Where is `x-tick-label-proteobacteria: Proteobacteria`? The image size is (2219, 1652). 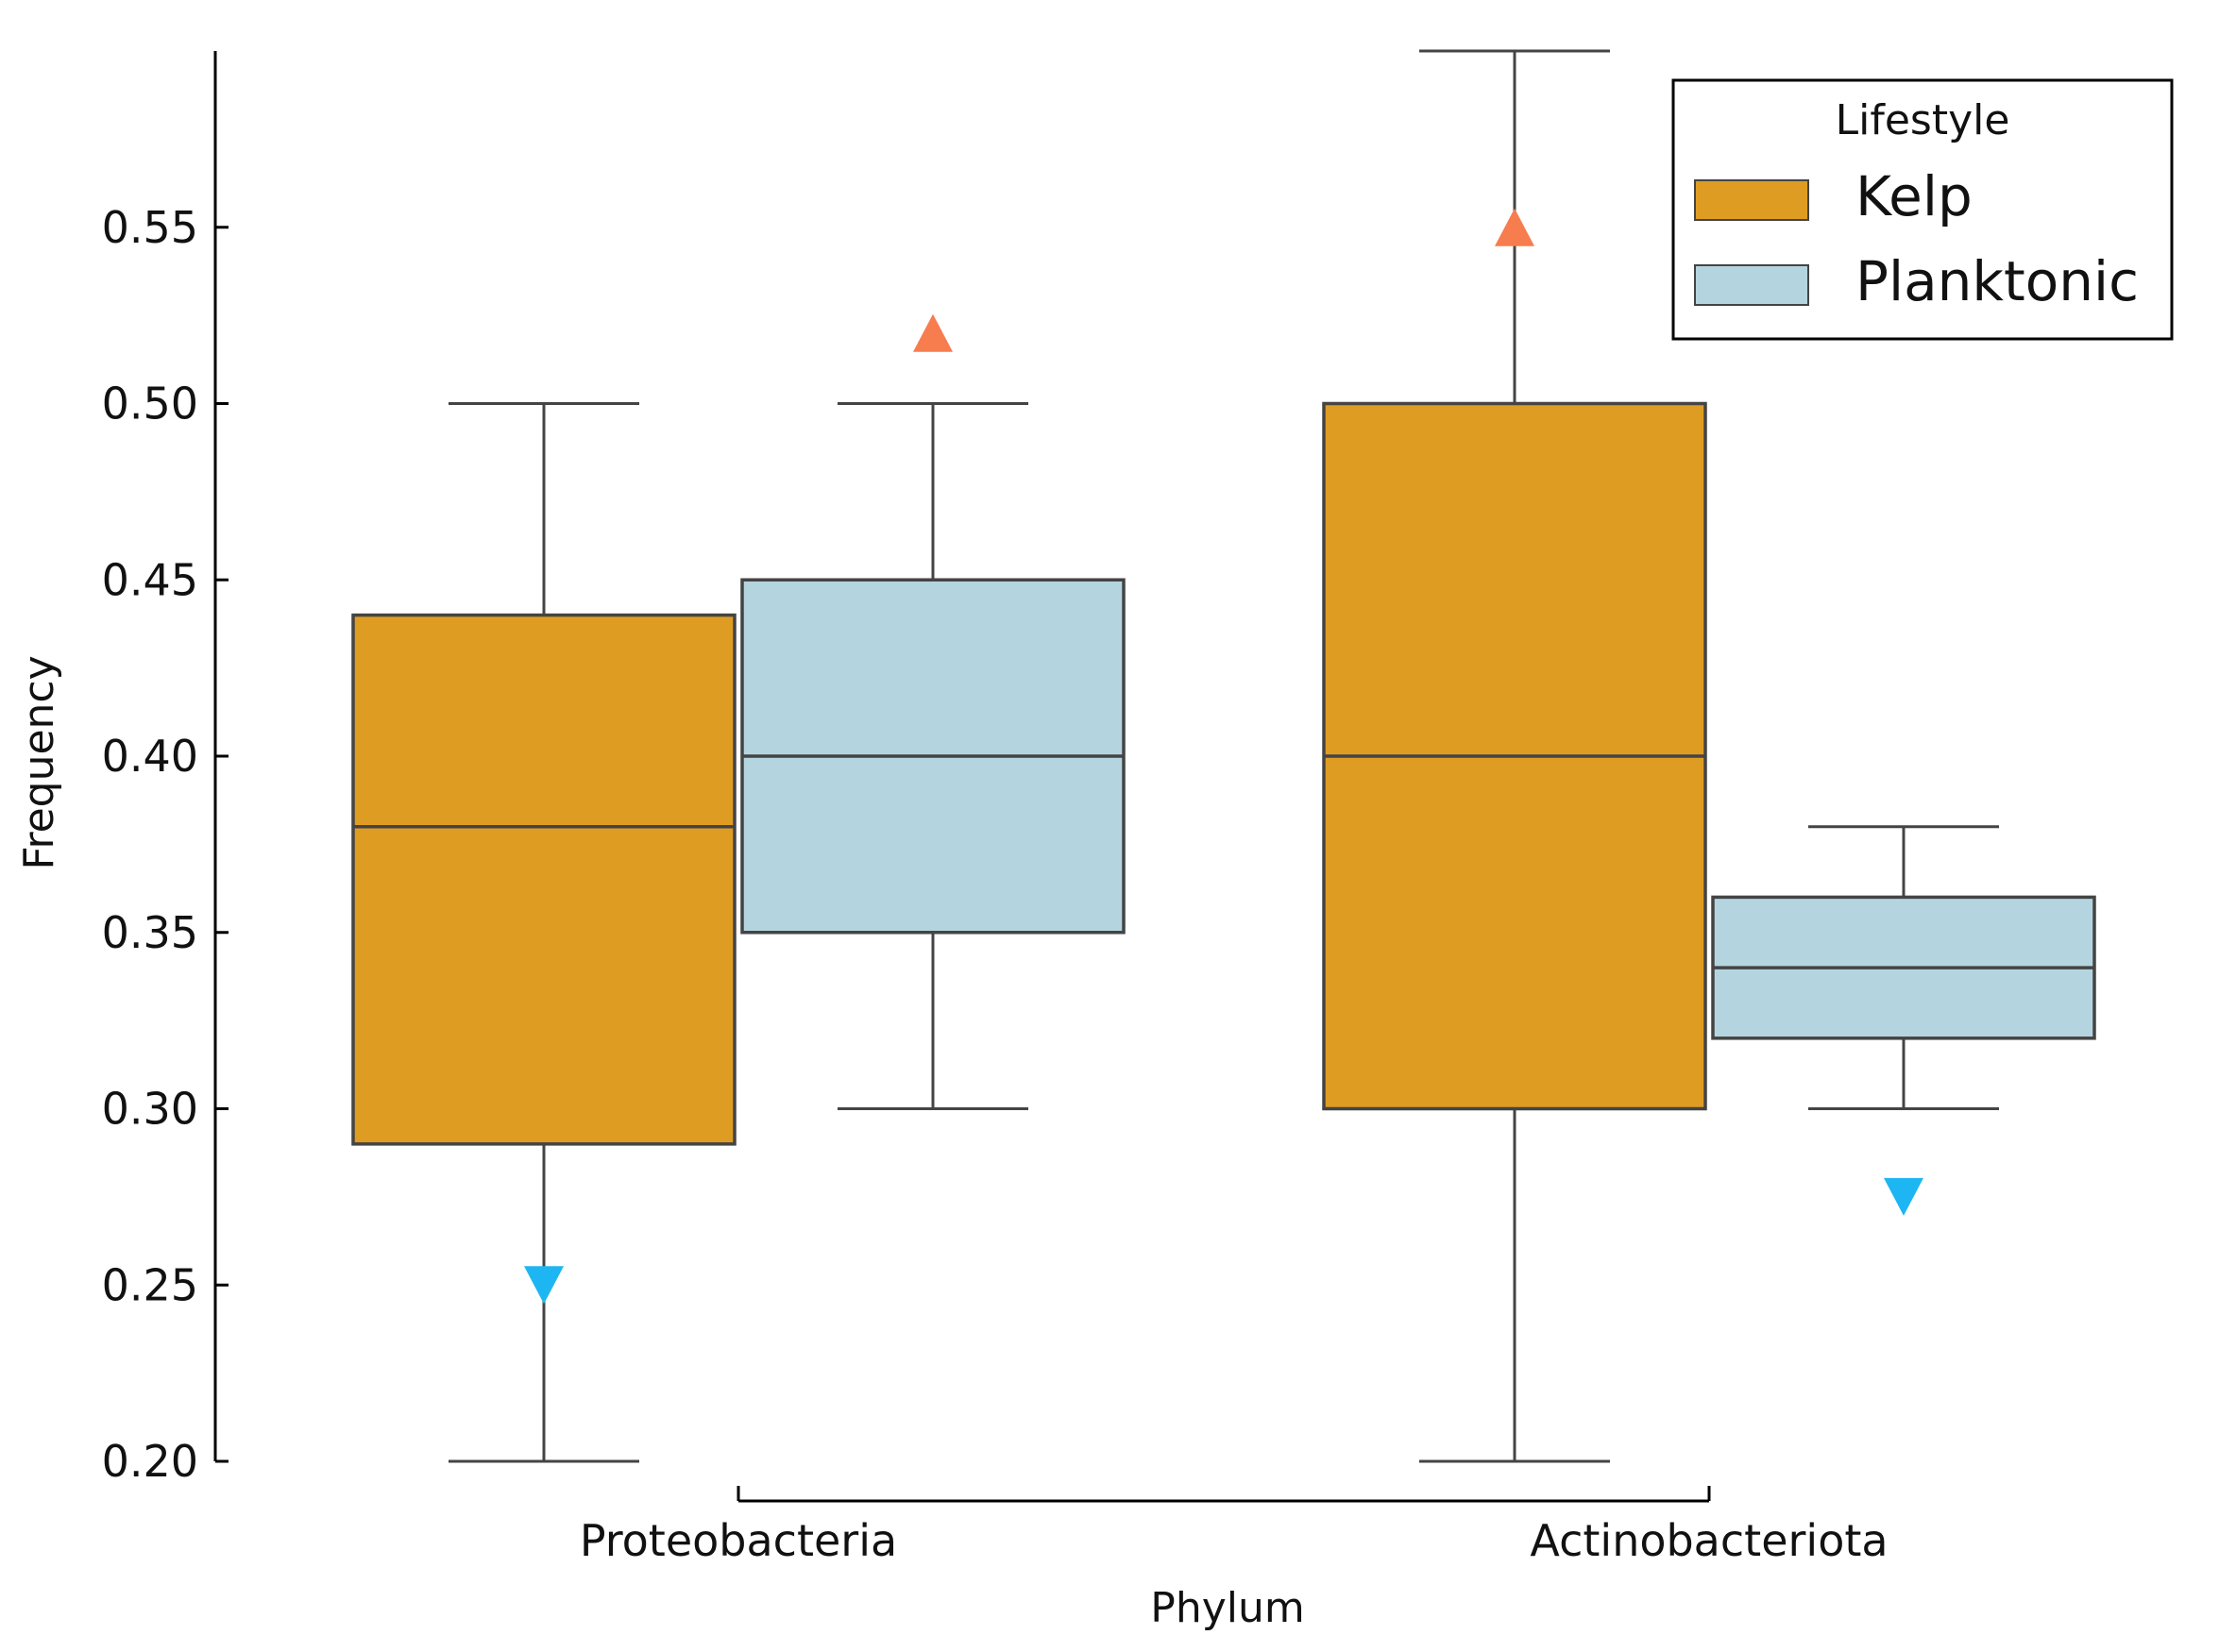 x-tick-label-proteobacteria: Proteobacteria is located at coordinates (738, 1540).